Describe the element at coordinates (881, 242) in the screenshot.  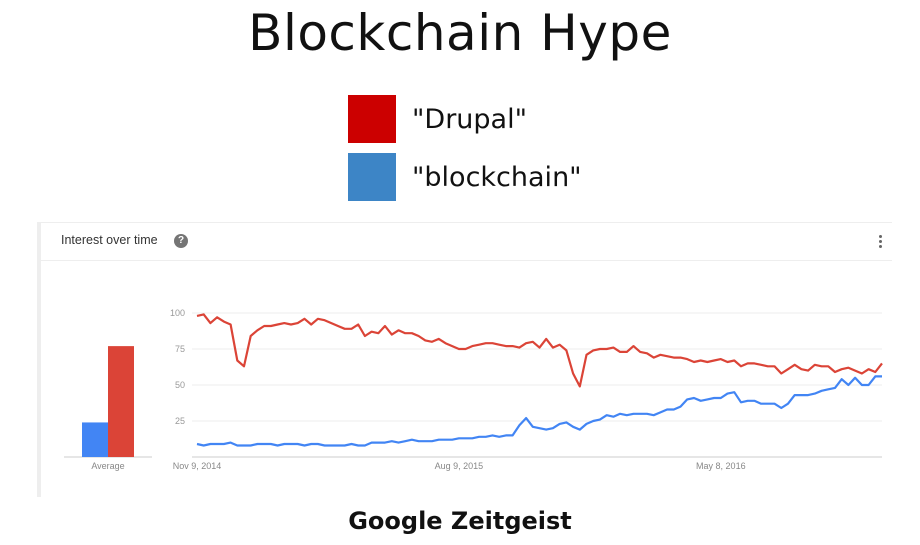
I see `more-vert-icon` at that location.